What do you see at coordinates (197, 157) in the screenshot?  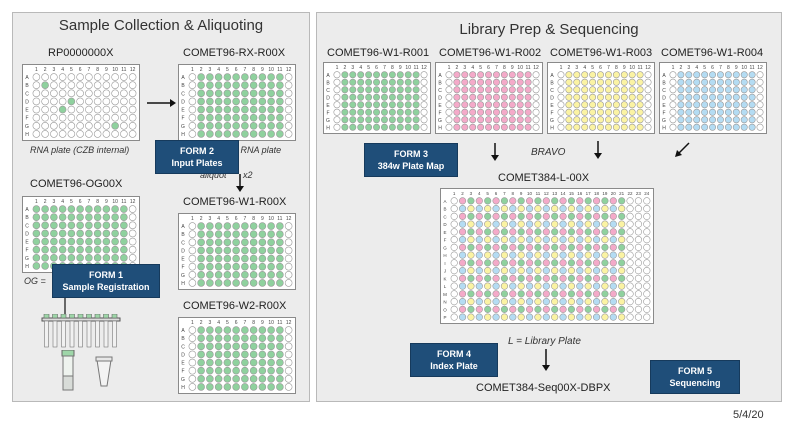 I see `form-2-input-plates: FORM 2 Input Plates` at bounding box center [197, 157].